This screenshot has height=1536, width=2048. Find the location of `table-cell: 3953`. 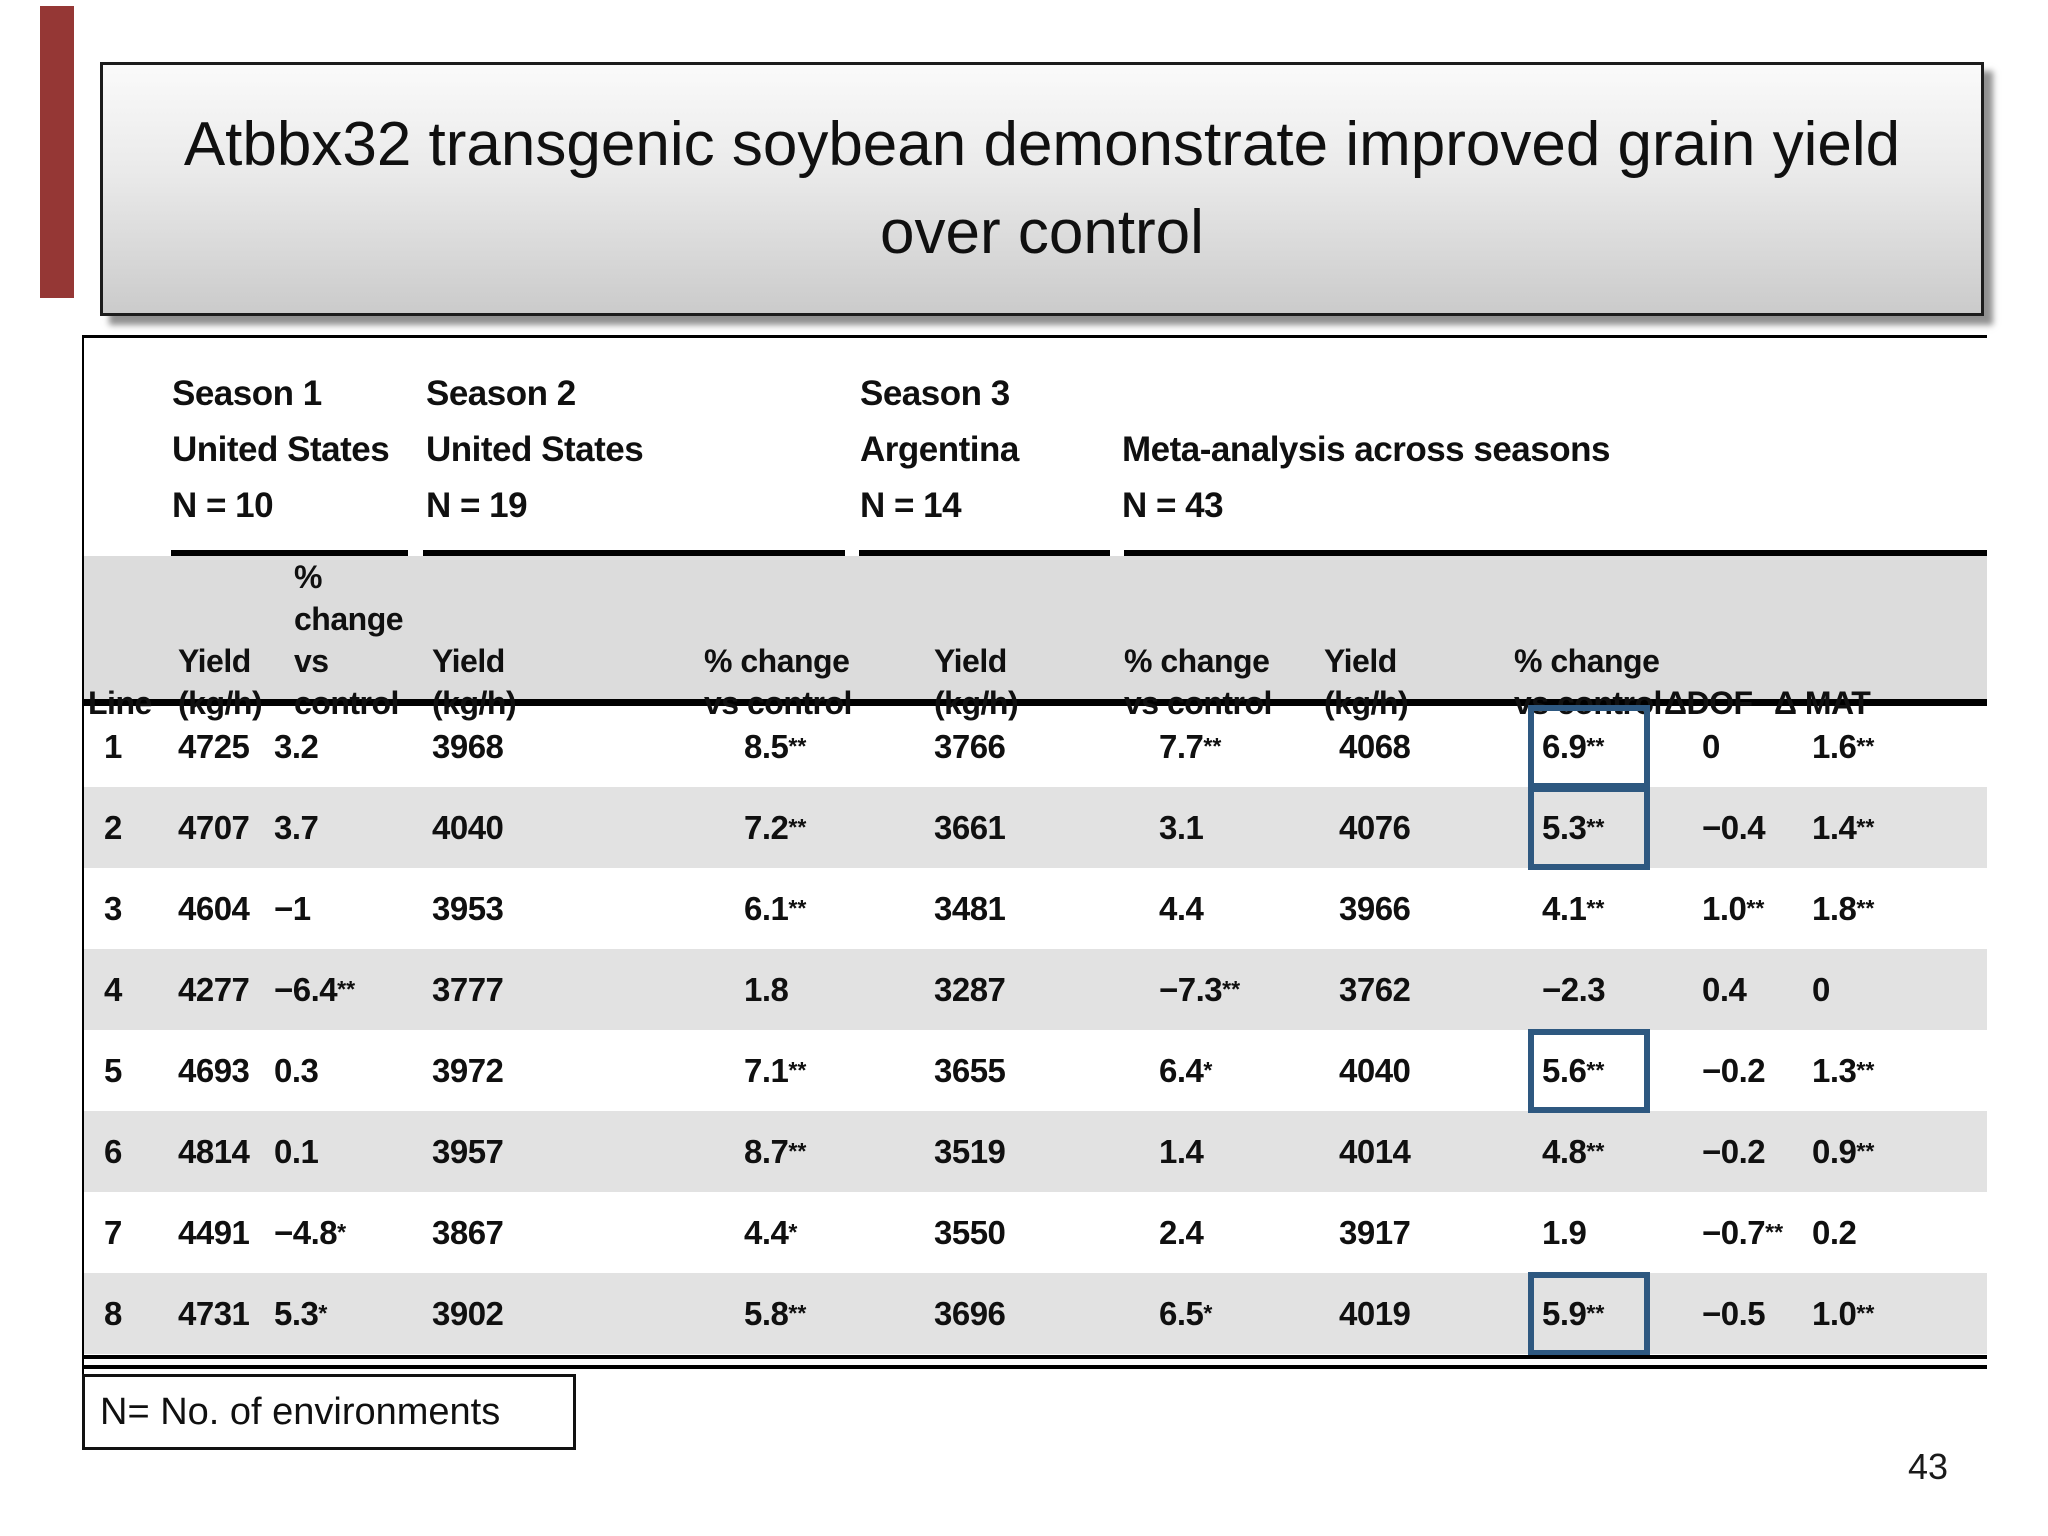

table-cell: 3953 is located at coordinates (468, 908).